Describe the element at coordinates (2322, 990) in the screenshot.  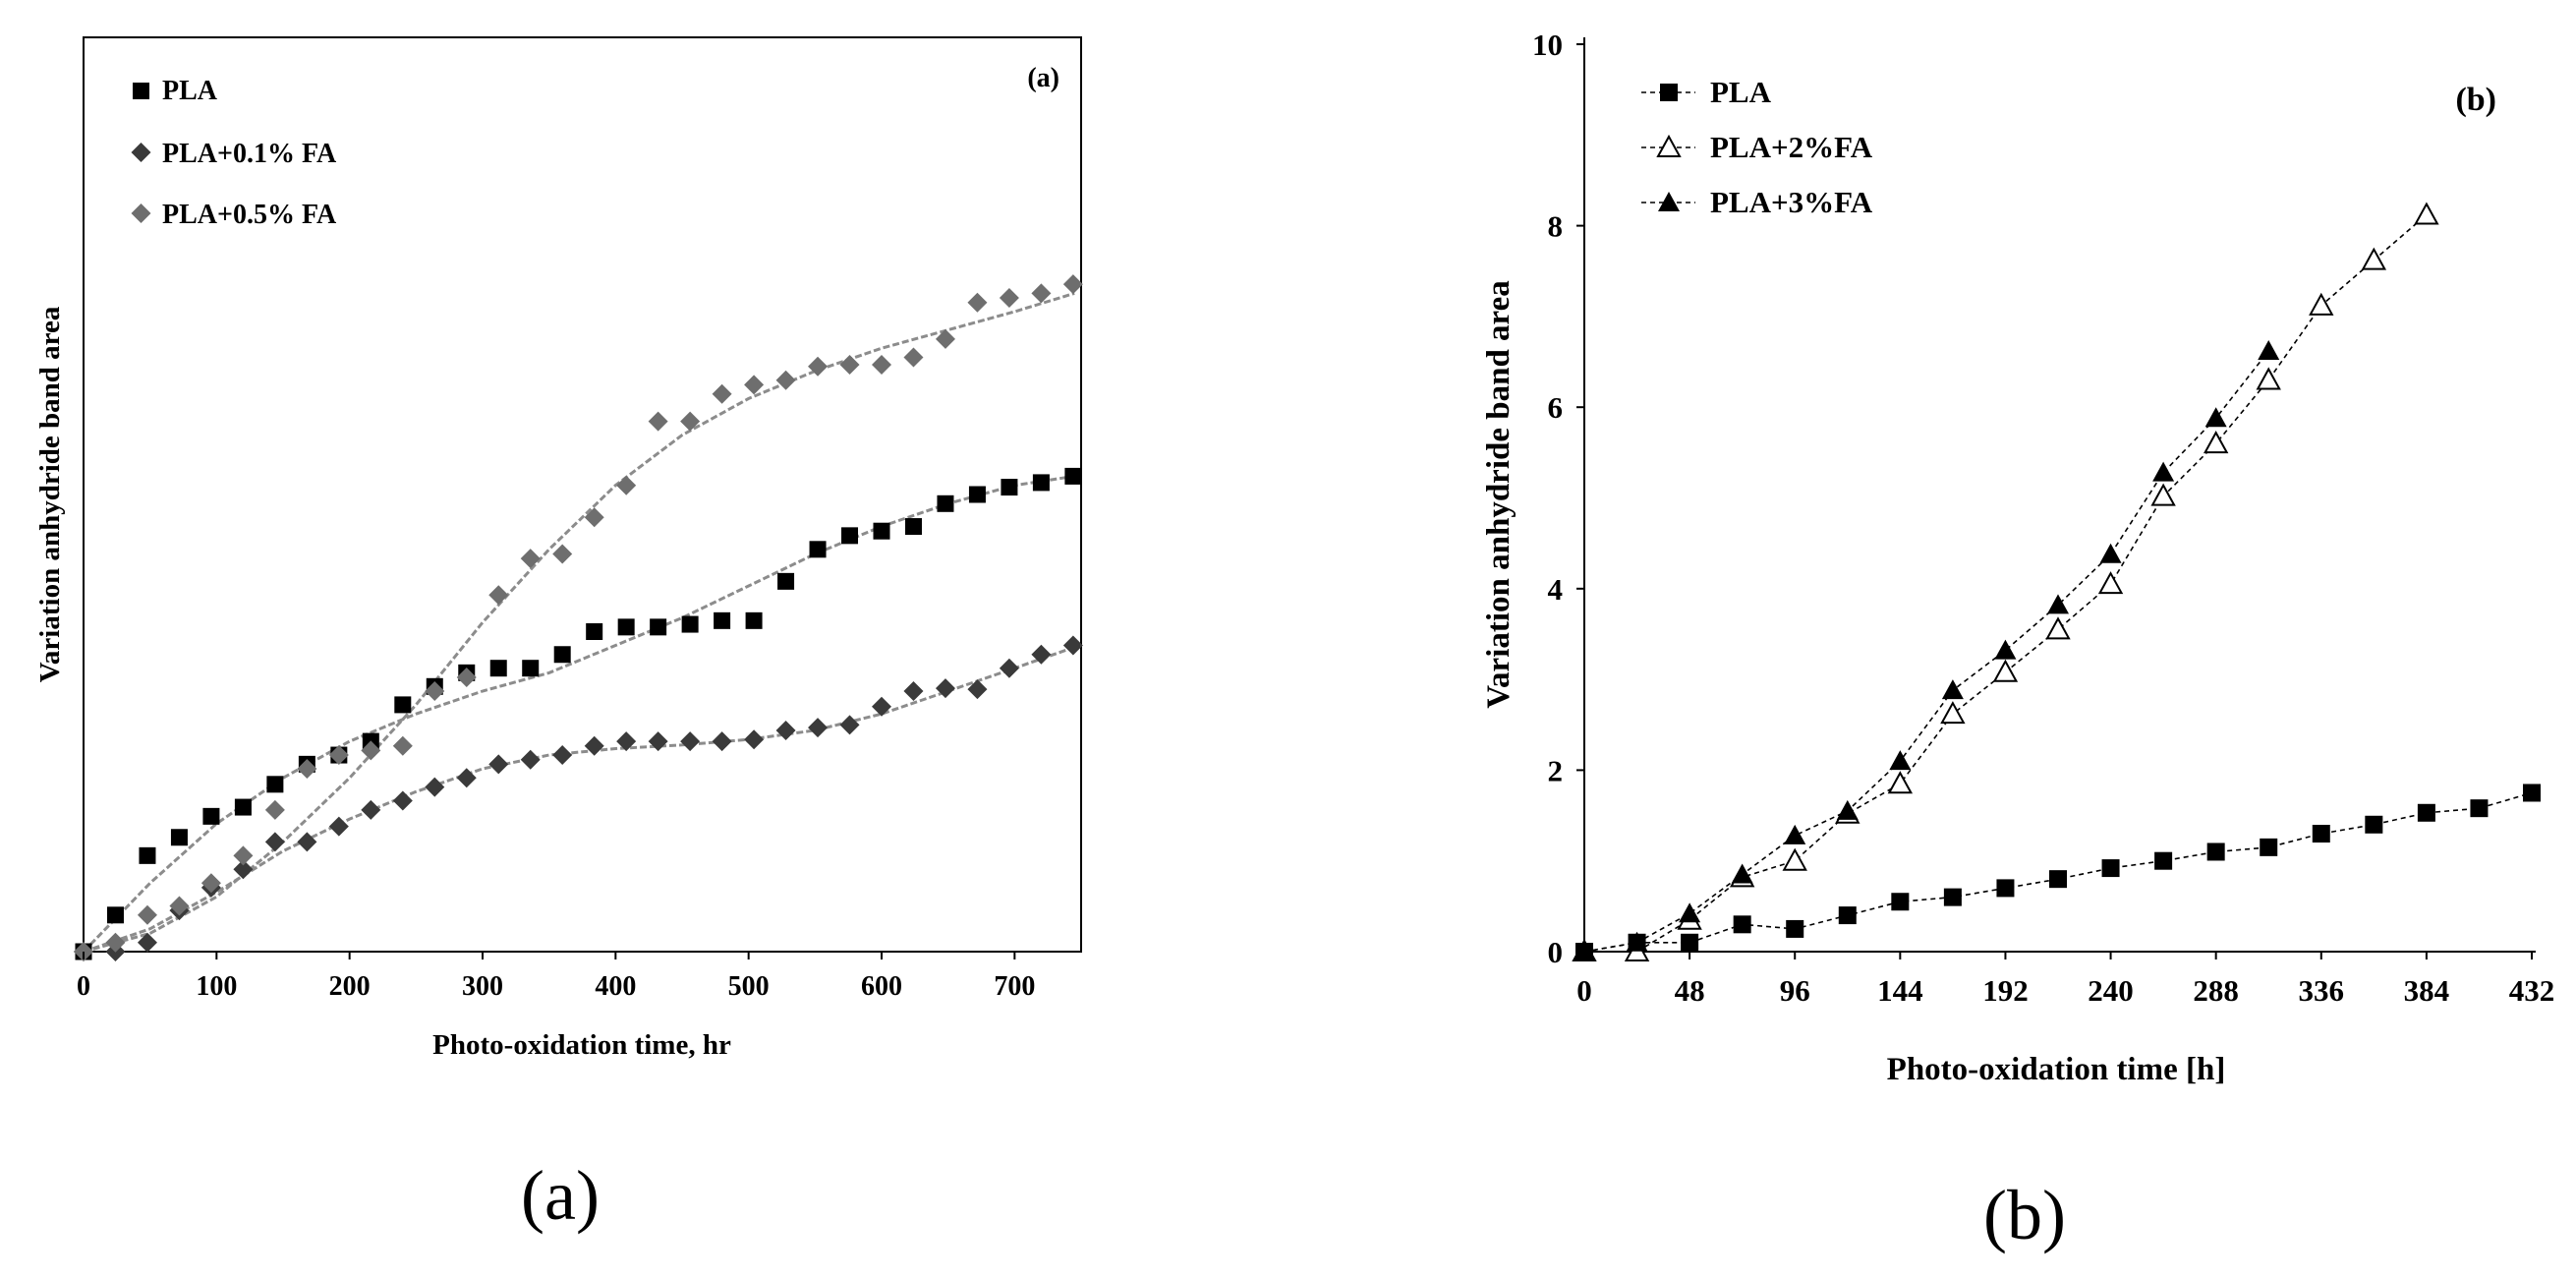
I see `x-tick-label: 336` at that location.